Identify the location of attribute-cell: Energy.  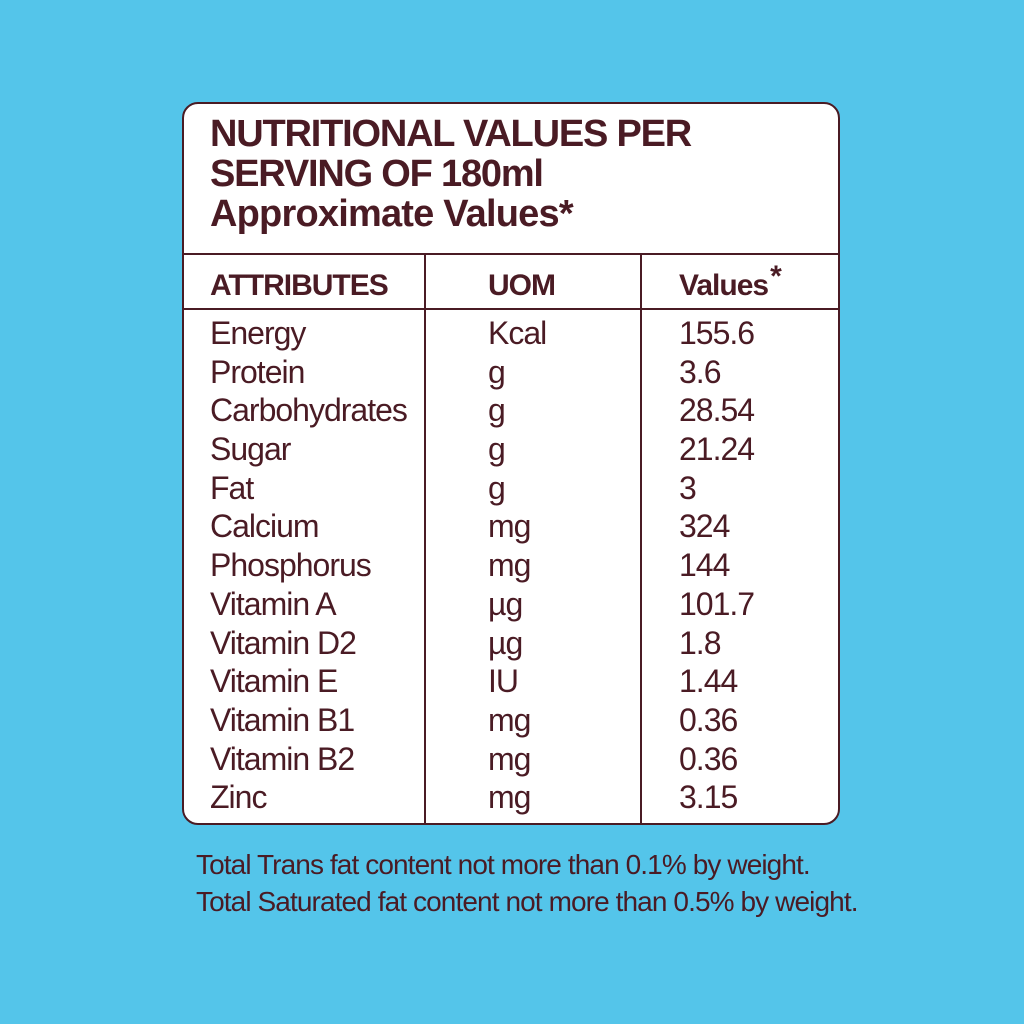
(258, 333).